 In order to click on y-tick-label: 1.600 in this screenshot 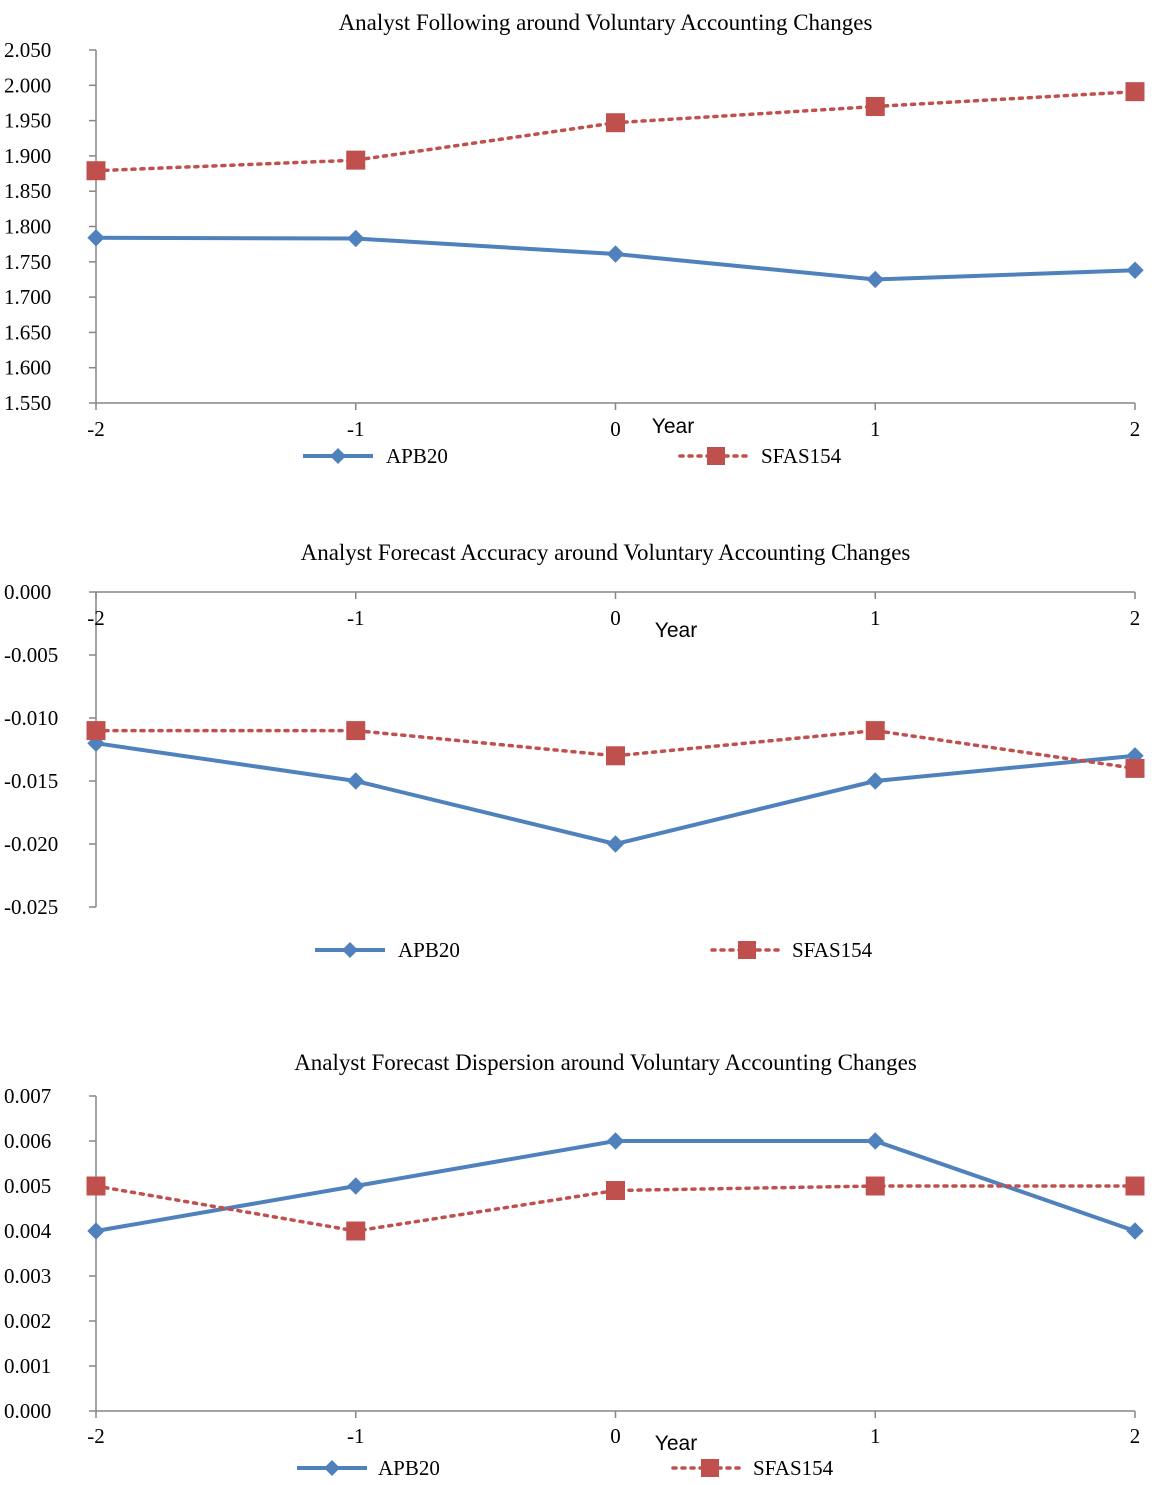, I will do `click(27, 368)`.